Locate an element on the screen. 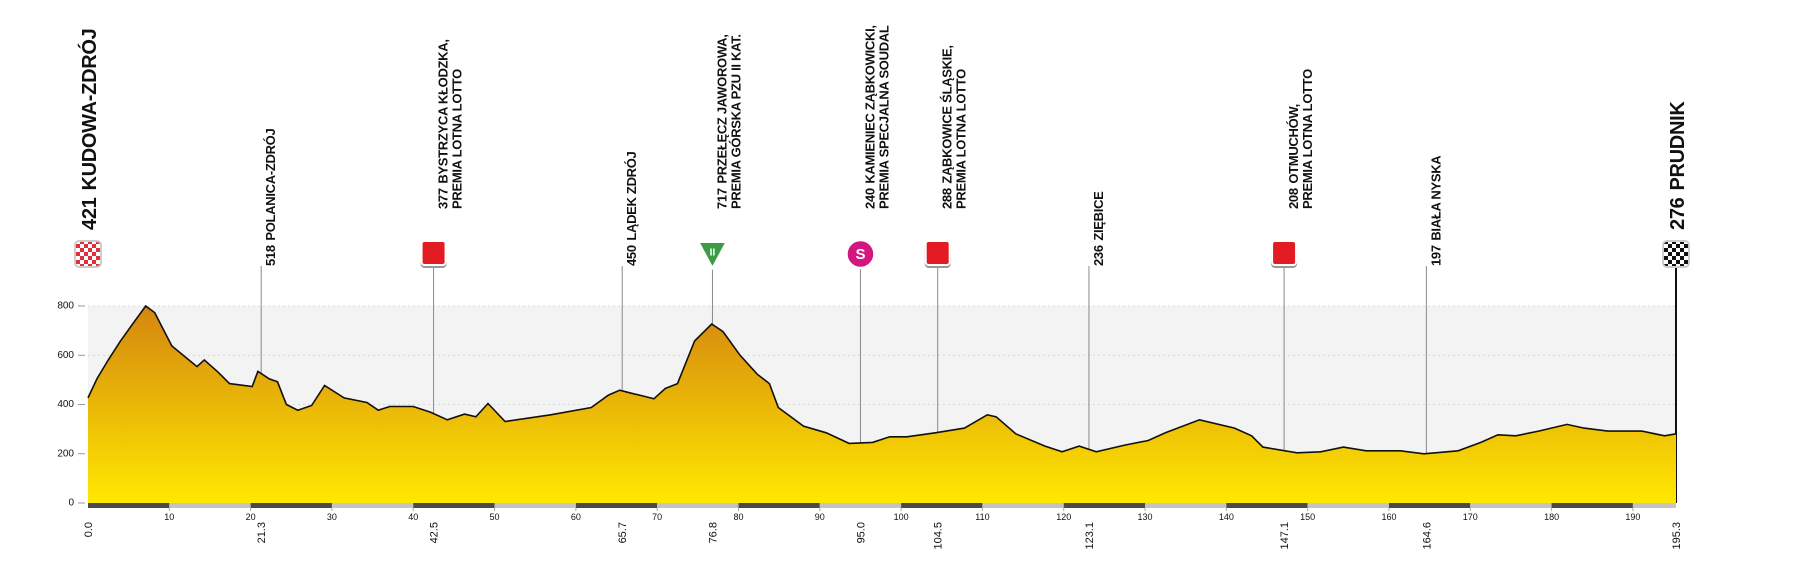 This screenshot has height=570, width=1800. waypoint-km: 195.3 is located at coordinates (1677, 536).